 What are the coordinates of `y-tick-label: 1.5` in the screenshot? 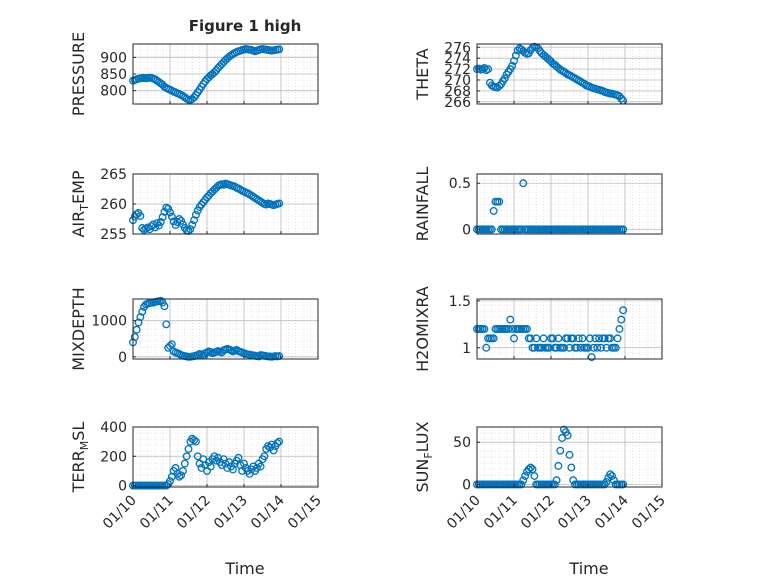 It's located at (460, 302).